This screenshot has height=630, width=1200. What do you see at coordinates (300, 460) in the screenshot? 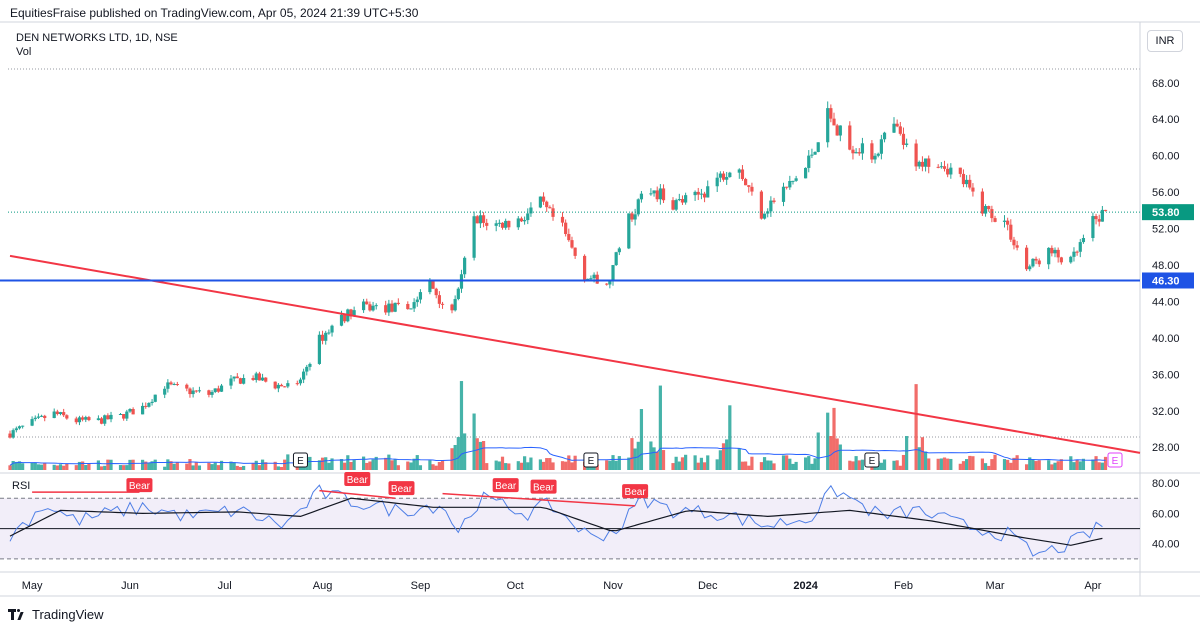
I see `earnings-marker` at bounding box center [300, 460].